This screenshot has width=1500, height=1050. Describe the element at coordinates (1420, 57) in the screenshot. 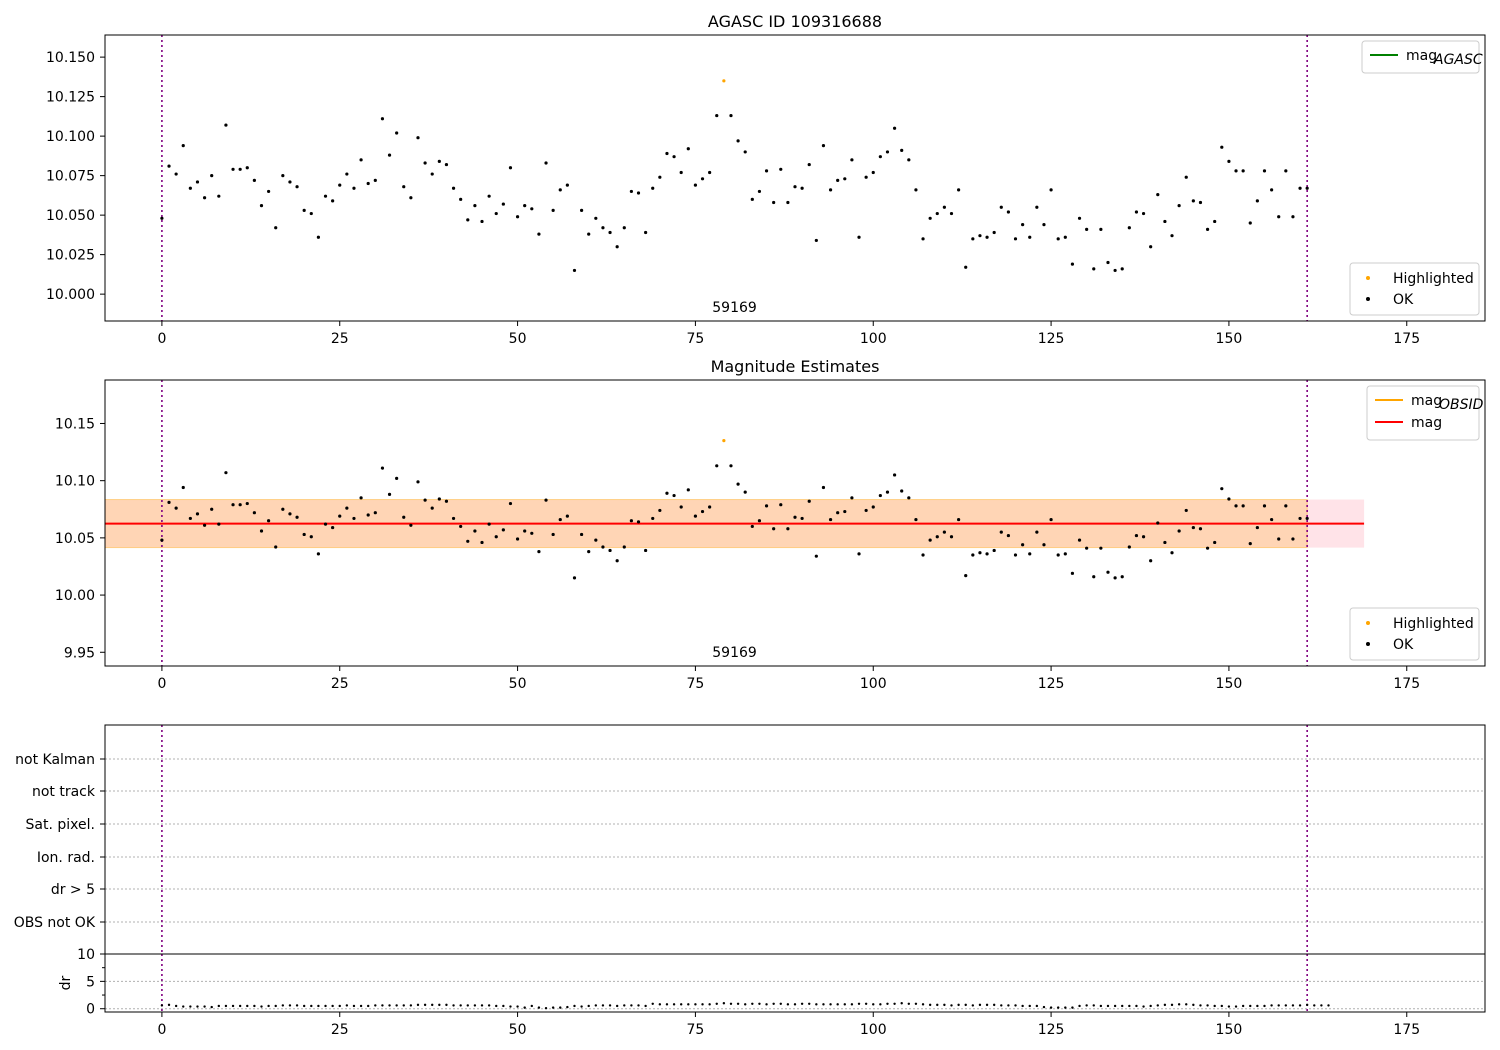

I see `legend-box` at that location.